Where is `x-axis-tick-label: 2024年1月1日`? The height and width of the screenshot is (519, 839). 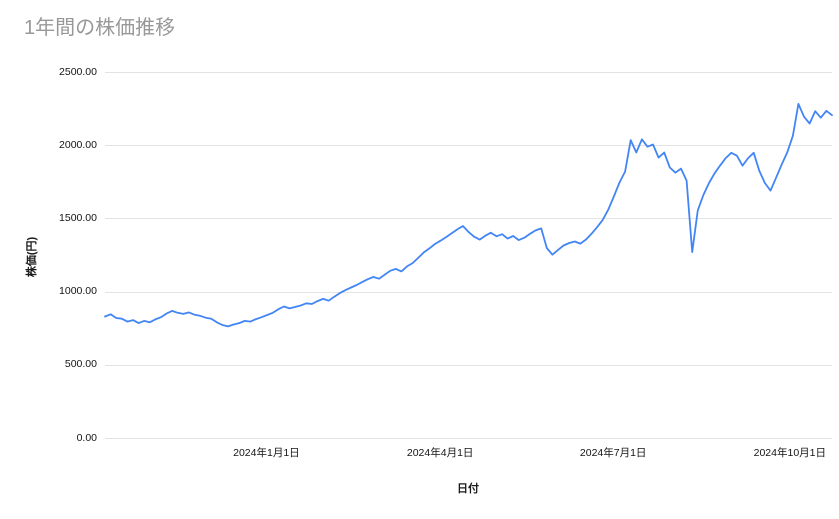
x-axis-tick-label: 2024年1月1日 is located at coordinates (266, 453).